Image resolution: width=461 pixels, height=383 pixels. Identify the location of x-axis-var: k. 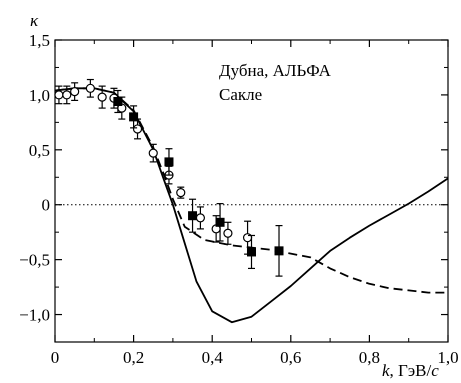
(386, 370).